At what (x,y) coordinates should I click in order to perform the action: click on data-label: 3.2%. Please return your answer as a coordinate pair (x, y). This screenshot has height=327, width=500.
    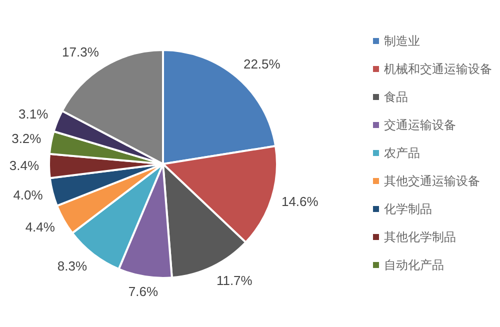
    Looking at the image, I should click on (27, 138).